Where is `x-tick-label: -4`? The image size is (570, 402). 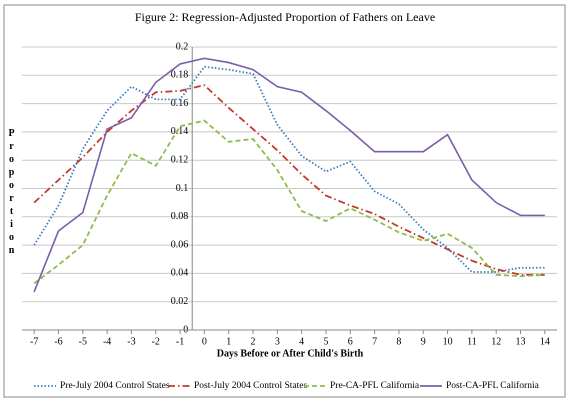
x-tick-label: -4 is located at coordinates (107, 341).